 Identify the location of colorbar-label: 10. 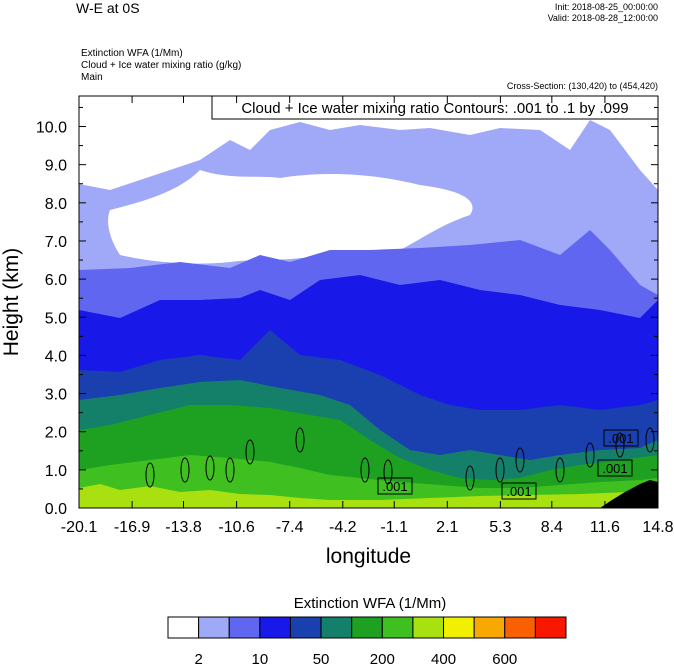
(260, 659).